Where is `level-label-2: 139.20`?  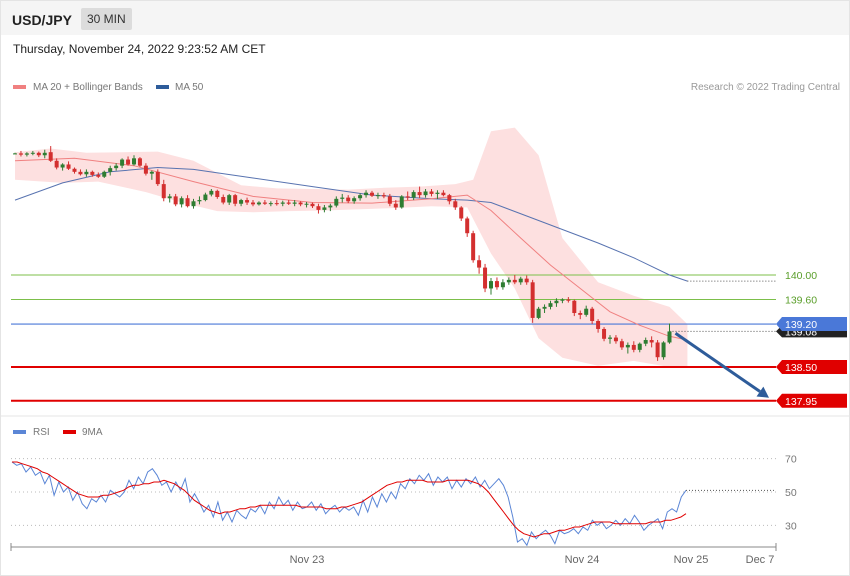
level-label-2: 139.20 is located at coordinates (801, 325).